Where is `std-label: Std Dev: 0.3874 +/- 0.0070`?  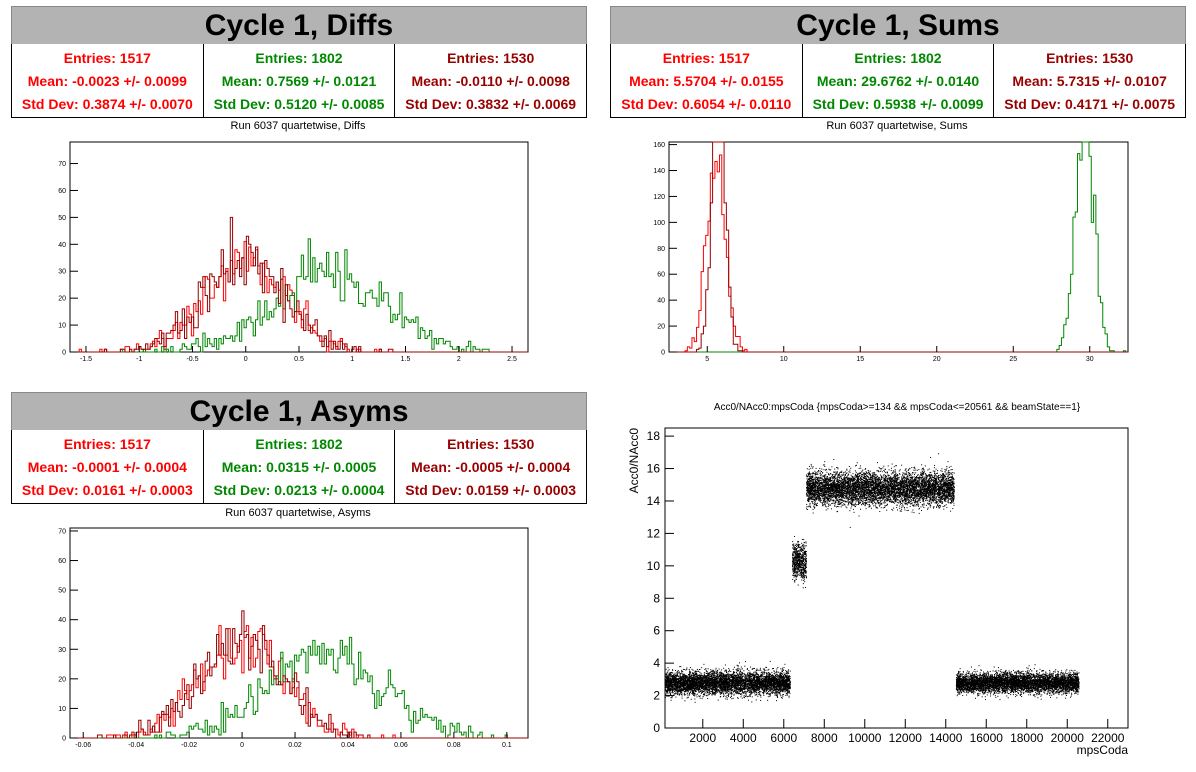 std-label: Std Dev: 0.3874 +/- 0.0070 is located at coordinates (107, 103).